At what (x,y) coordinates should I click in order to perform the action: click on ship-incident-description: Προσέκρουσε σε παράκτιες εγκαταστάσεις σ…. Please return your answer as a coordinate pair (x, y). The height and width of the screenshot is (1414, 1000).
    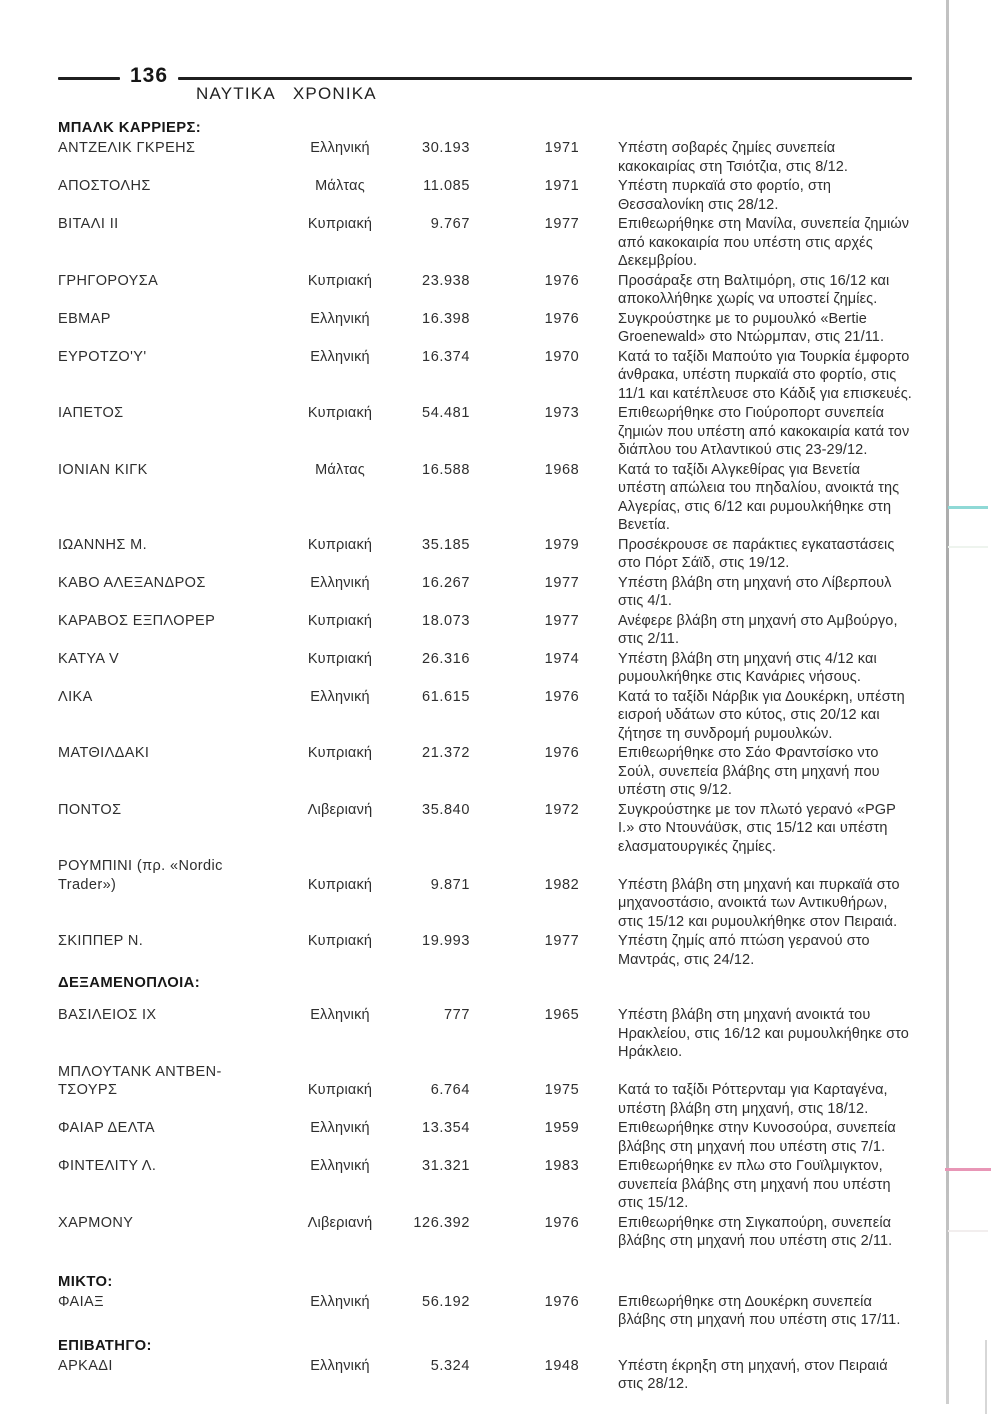
    Looking at the image, I should click on (756, 554).